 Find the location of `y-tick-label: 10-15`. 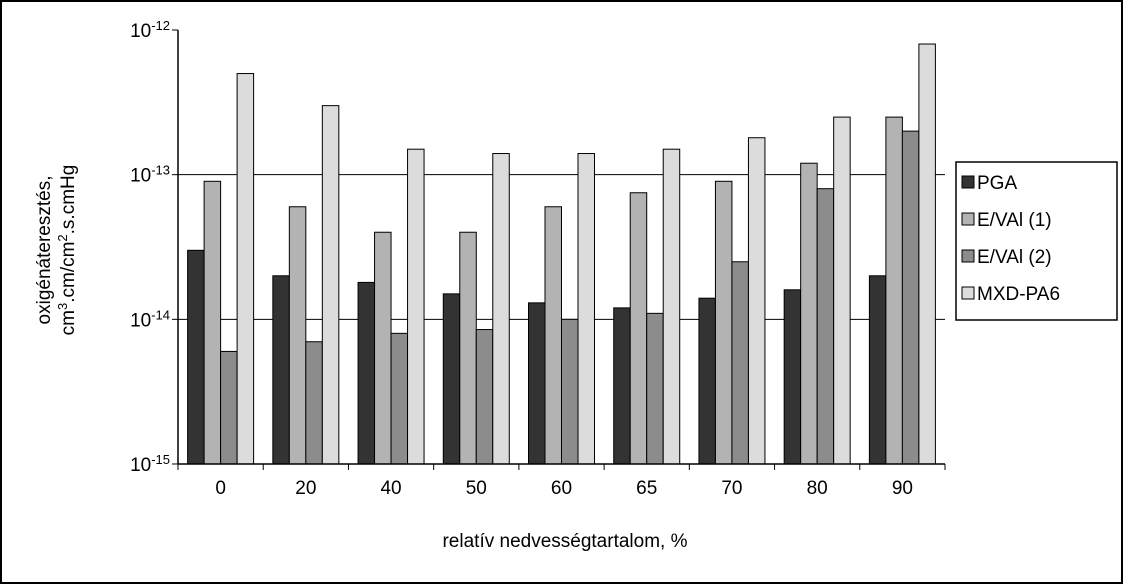

y-tick-label: 10-15 is located at coordinates (150, 464).